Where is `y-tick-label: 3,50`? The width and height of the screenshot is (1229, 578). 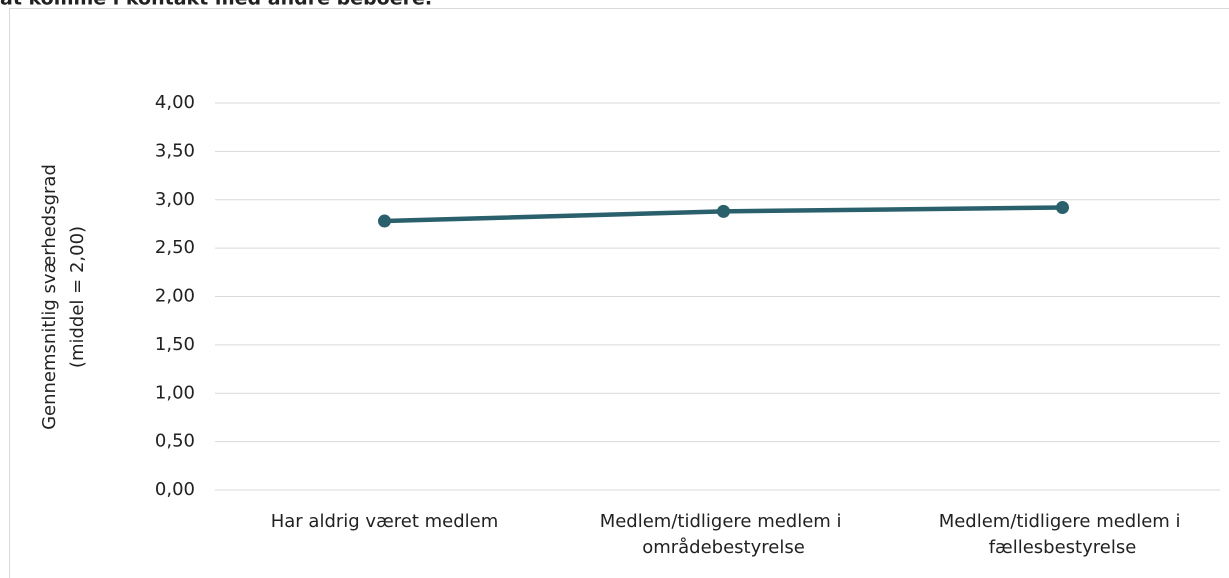
y-tick-label: 3,50 is located at coordinates (175, 150).